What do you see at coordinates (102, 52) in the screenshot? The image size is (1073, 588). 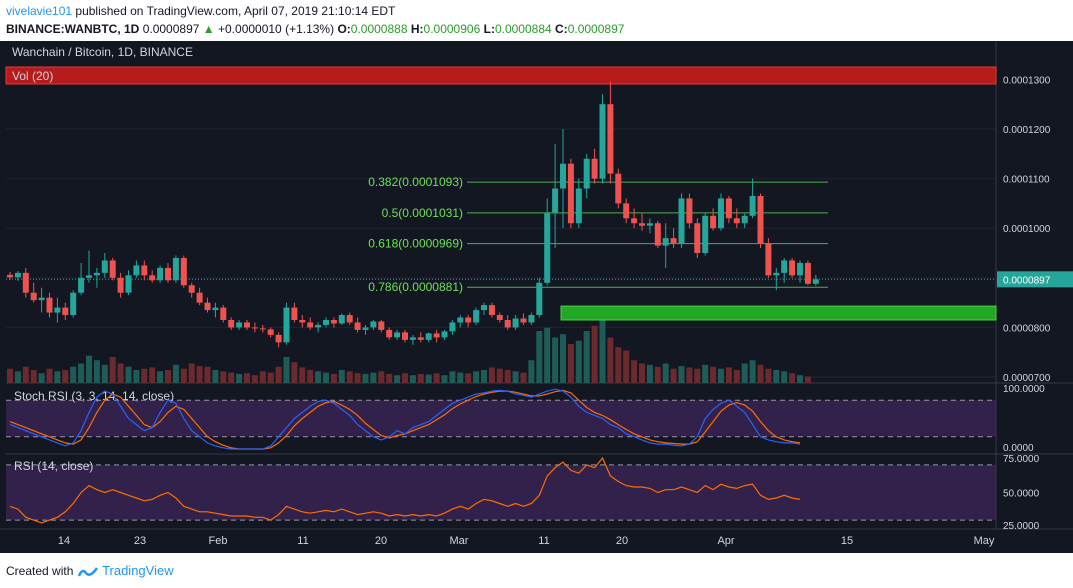 I see `chart-title: Wanchain / Bitcoin, 1D, BINANCE` at bounding box center [102, 52].